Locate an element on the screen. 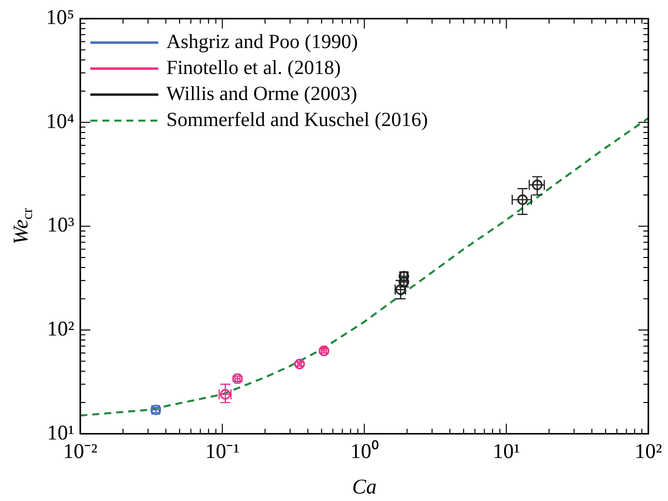 This screenshot has width=668, height=501. x-tick-label: 10¹ is located at coordinates (506, 450).